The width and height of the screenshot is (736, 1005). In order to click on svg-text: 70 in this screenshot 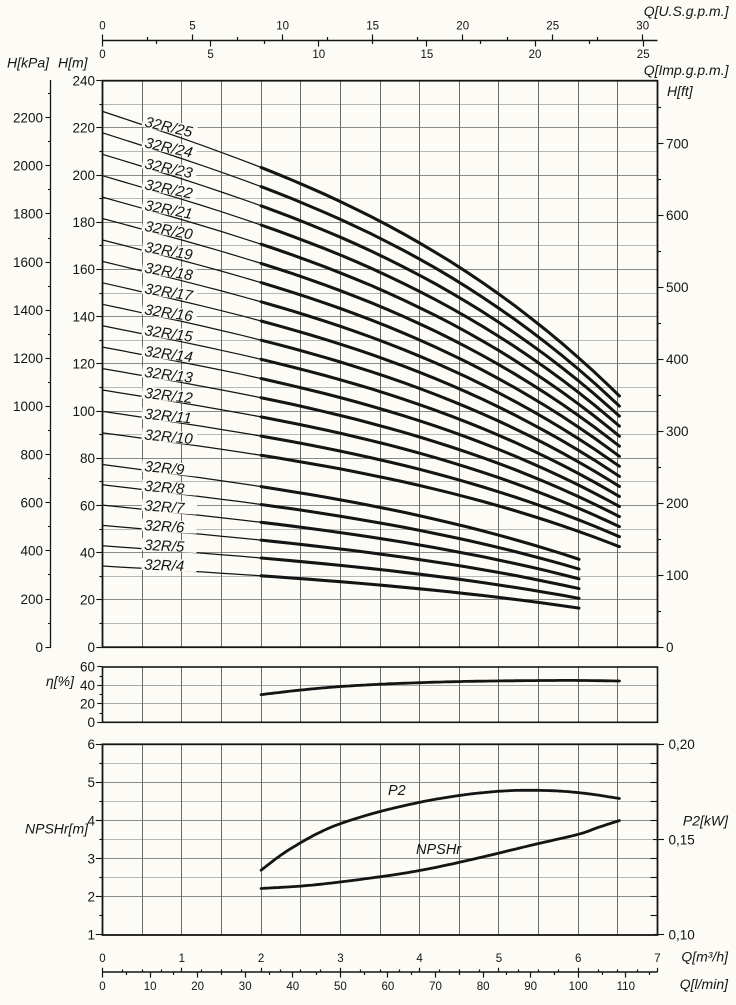, I will do `click(435, 987)`.